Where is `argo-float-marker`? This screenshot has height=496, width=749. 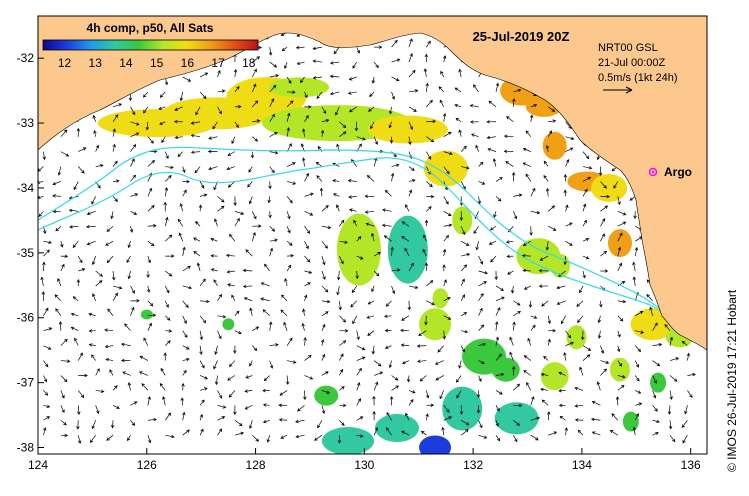
argo-float-marker is located at coordinates (653, 172).